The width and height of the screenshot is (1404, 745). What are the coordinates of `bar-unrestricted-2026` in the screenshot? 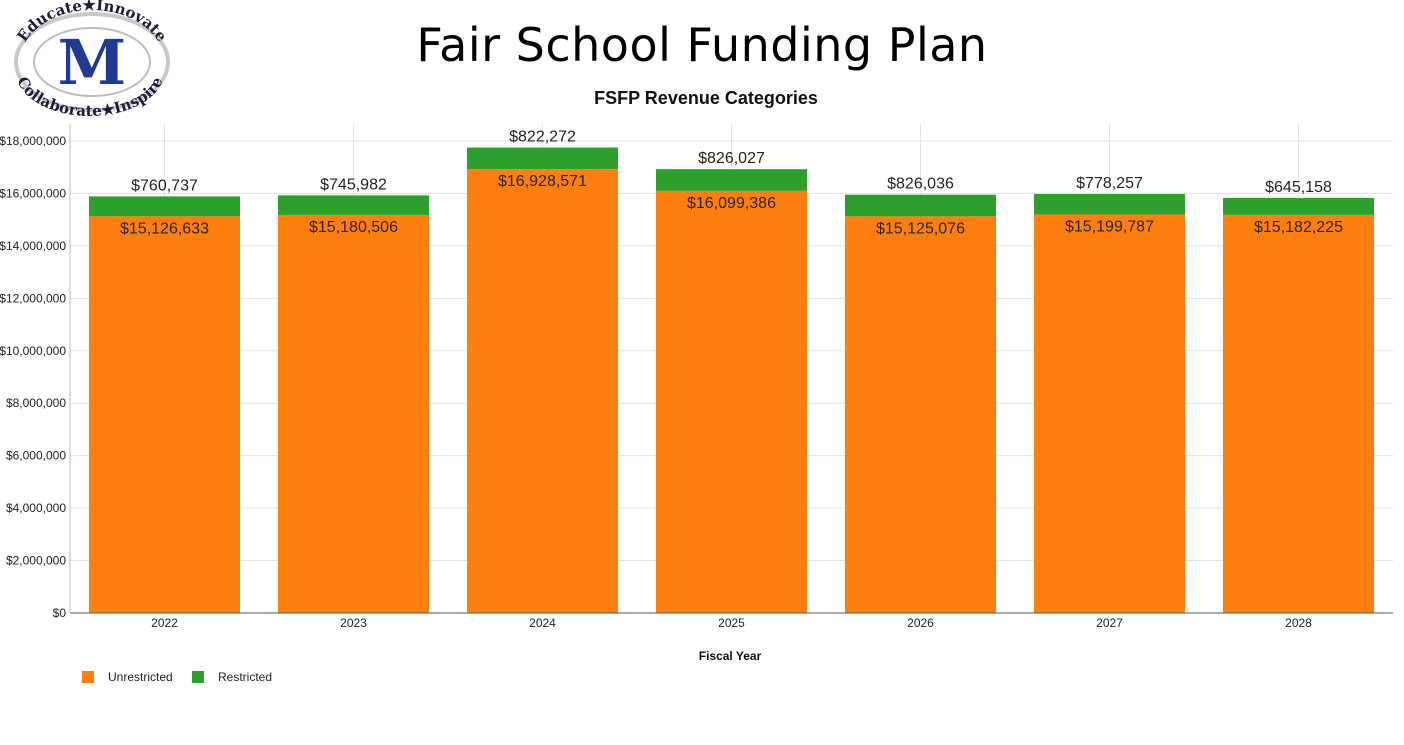 It's located at (920, 414).